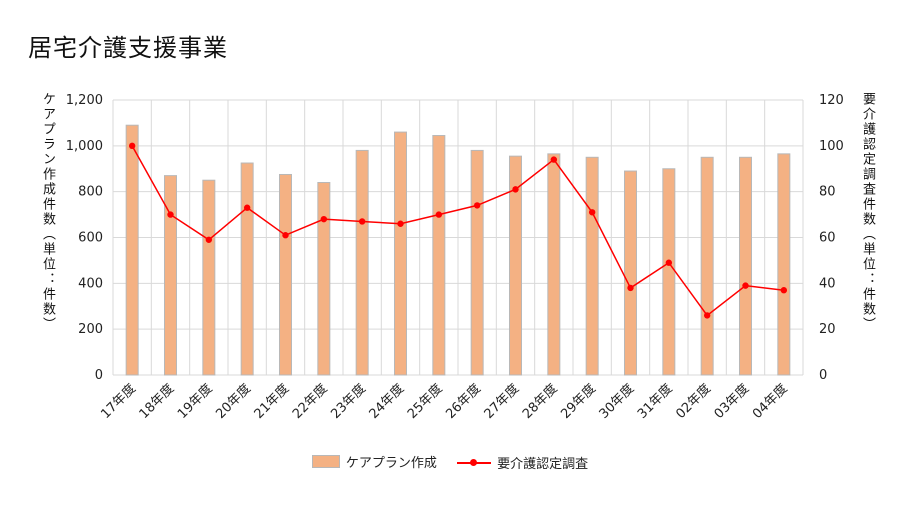  I want to click on legend-swatch-bar, so click(325, 461).